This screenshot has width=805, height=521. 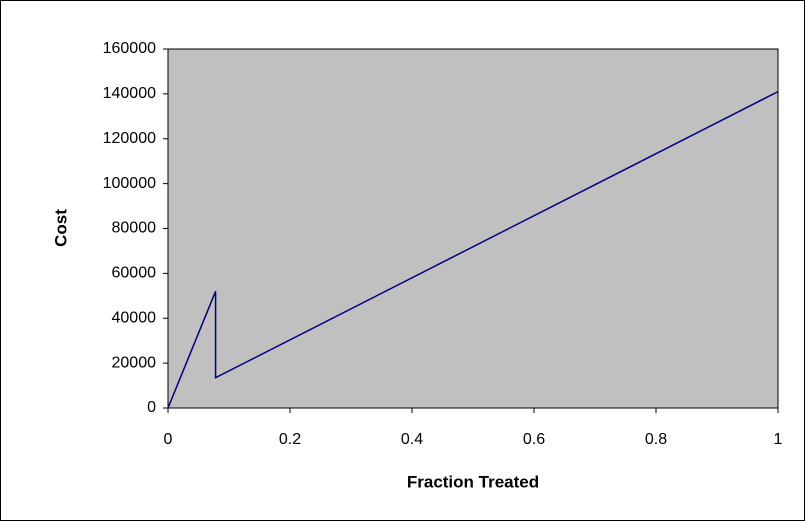 What do you see at coordinates (134, 273) in the screenshot?
I see `y-tick-label: 60000` at bounding box center [134, 273].